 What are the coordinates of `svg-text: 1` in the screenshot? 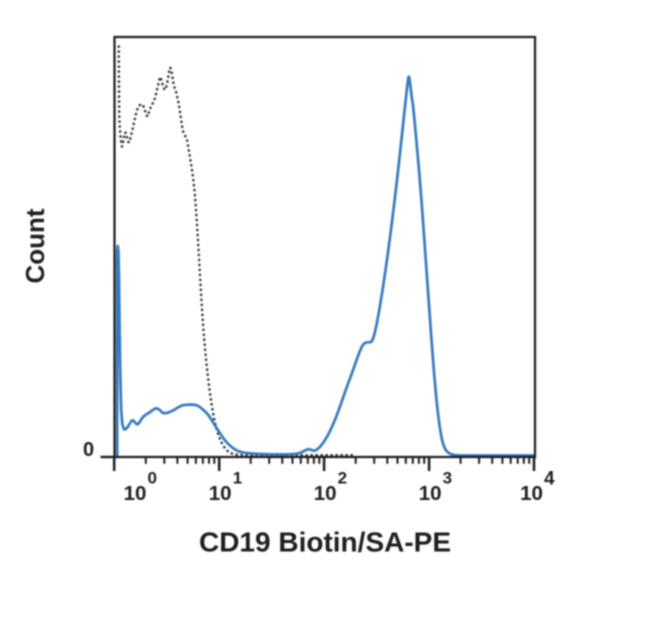 It's located at (237, 478).